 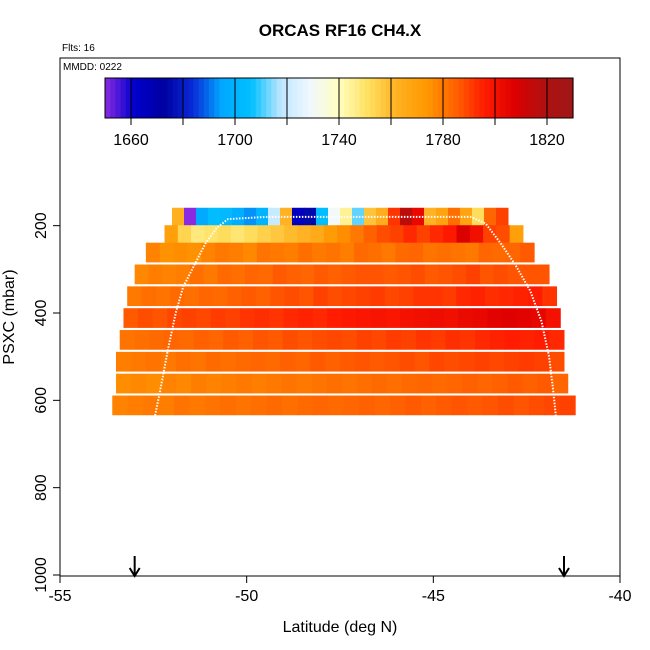 I want to click on arrow-head, so click(x=134, y=572).